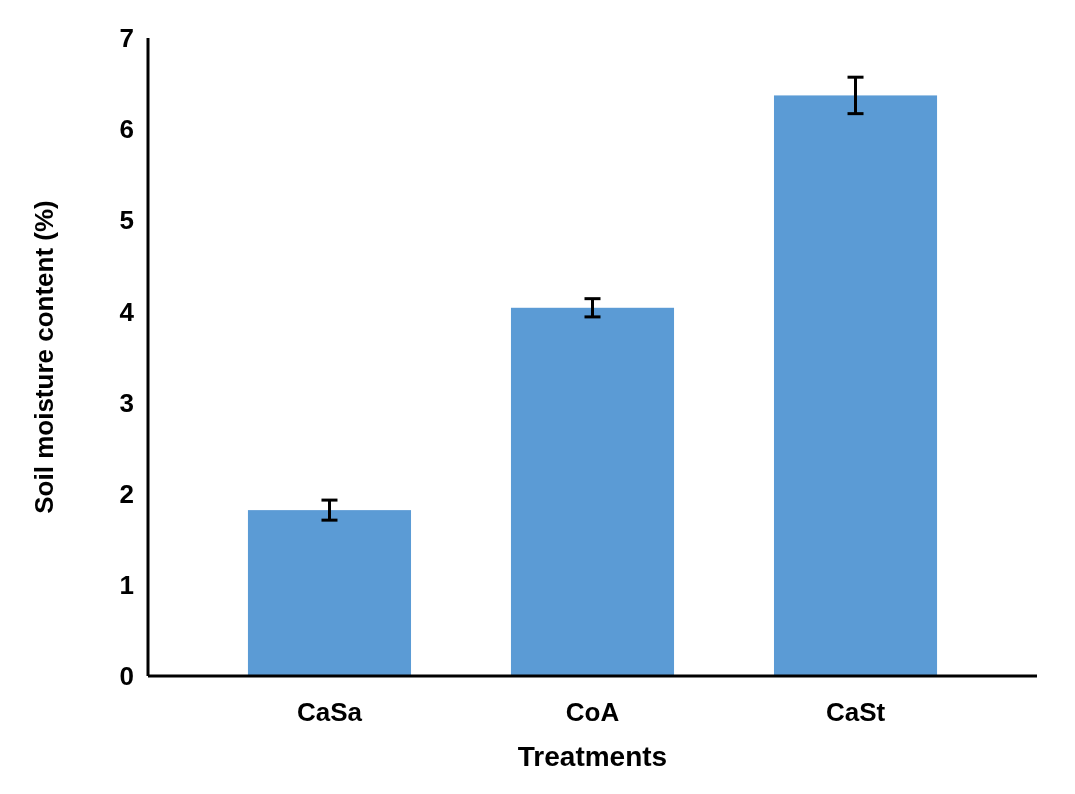 The height and width of the screenshot is (794, 1075). Describe the element at coordinates (592, 756) in the screenshot. I see `x-axis-title: Treatments` at that location.